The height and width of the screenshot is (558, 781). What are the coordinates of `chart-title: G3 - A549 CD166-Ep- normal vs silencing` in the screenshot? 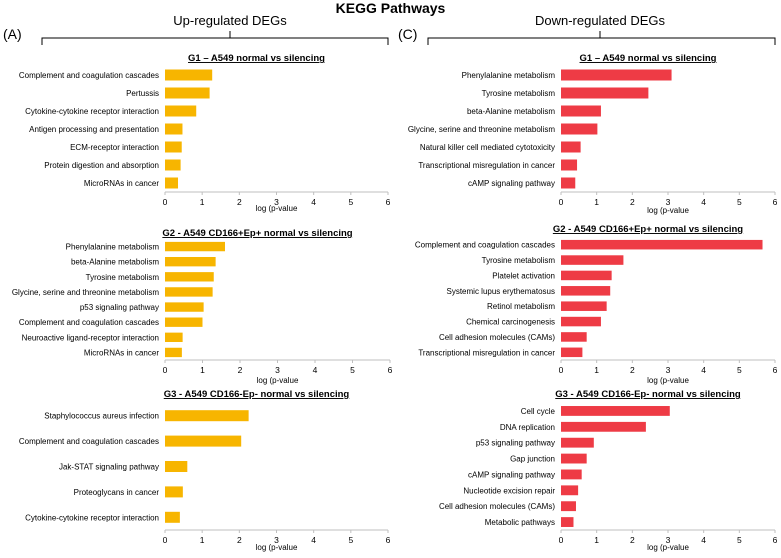 It's located at (257, 394).